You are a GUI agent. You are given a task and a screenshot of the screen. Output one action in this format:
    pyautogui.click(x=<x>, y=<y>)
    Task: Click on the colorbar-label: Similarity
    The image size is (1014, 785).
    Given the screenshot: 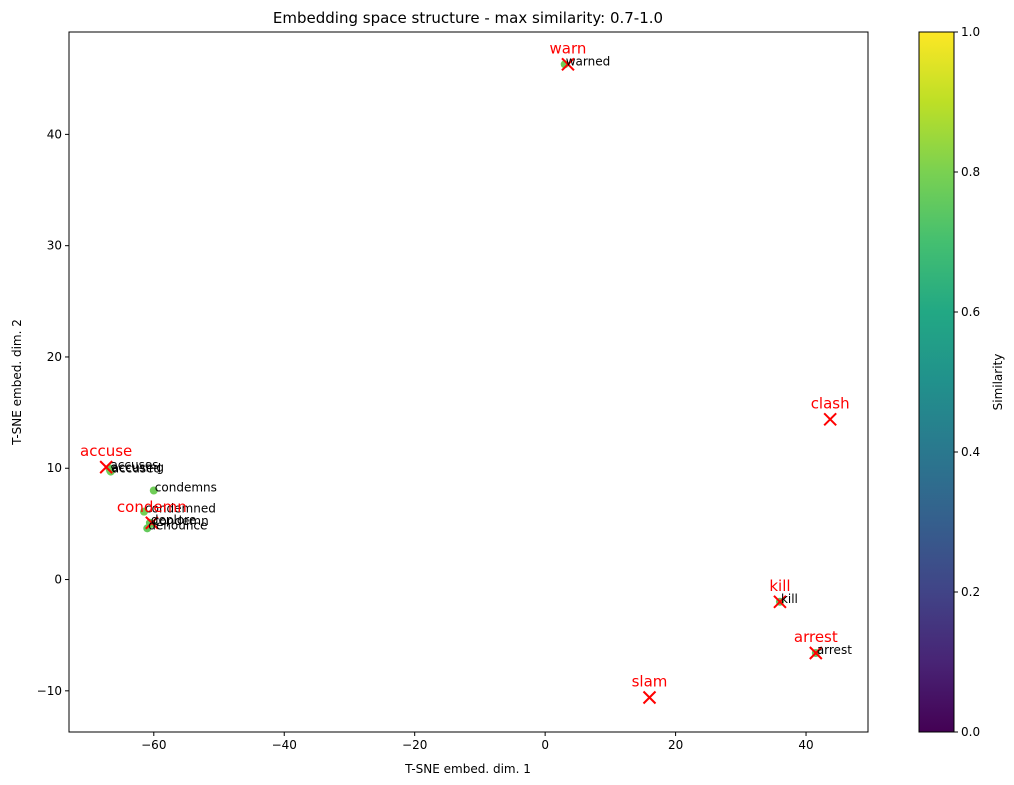 What is the action you would take?
    pyautogui.click(x=998, y=382)
    